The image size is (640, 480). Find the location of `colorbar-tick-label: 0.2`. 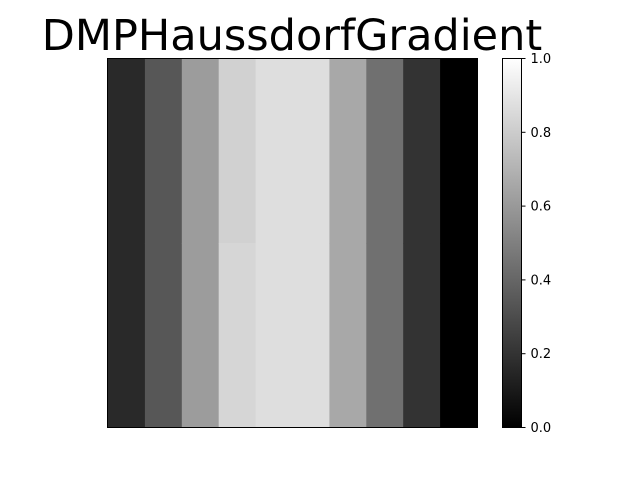

colorbar-tick-label: 0.2 is located at coordinates (541, 354).